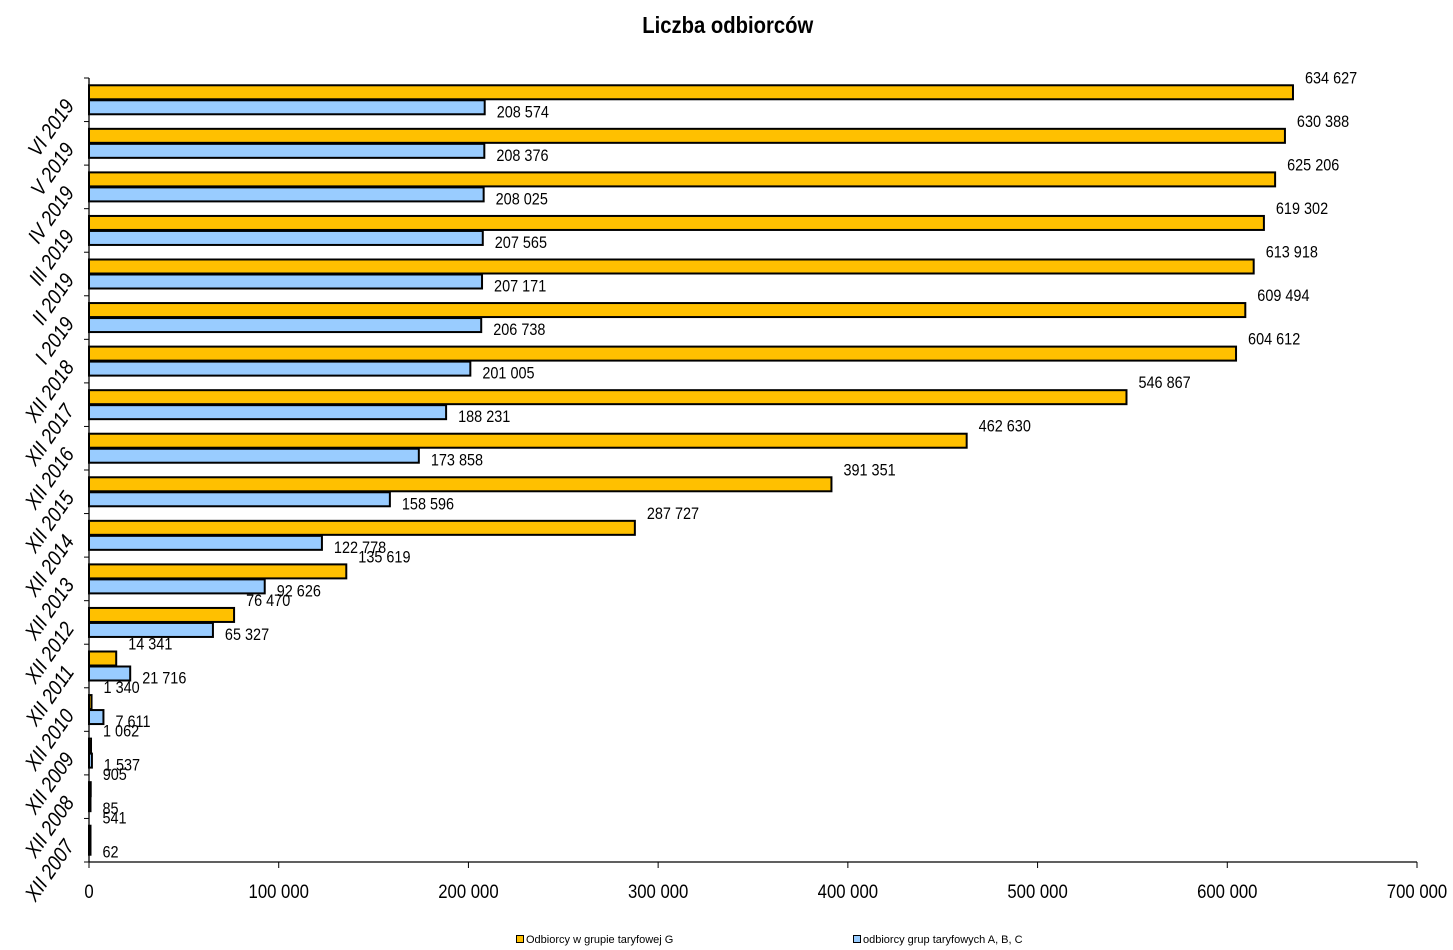  I want to click on data-label-tariff-g: 135 619, so click(384, 557).